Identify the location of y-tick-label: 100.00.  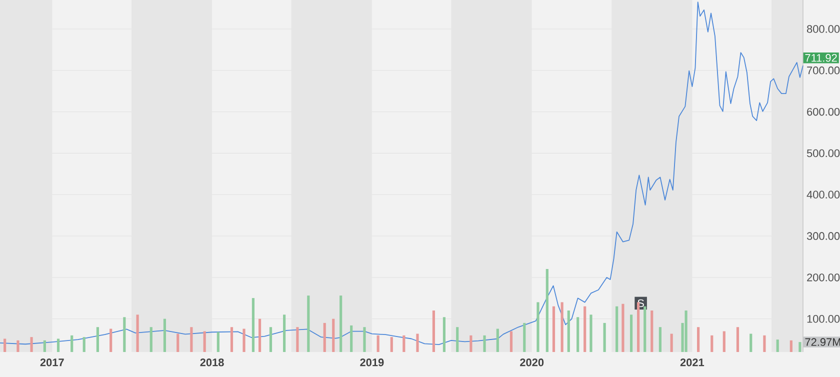
(823, 319).